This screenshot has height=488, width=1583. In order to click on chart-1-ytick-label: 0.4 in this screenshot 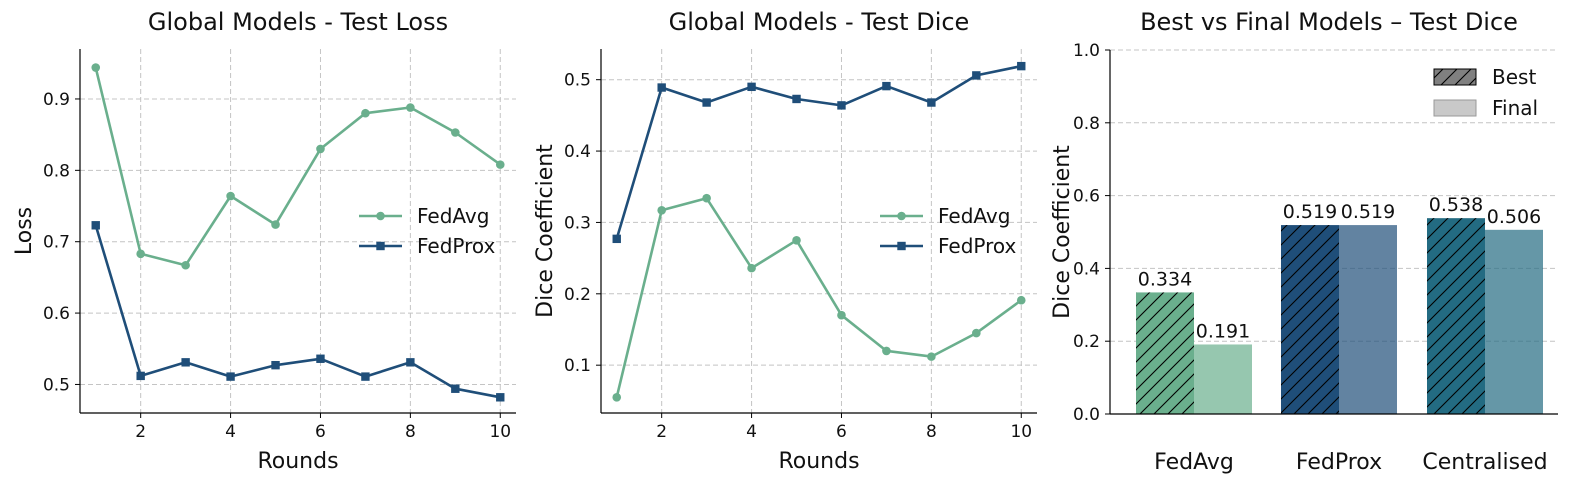, I will do `click(577, 152)`.